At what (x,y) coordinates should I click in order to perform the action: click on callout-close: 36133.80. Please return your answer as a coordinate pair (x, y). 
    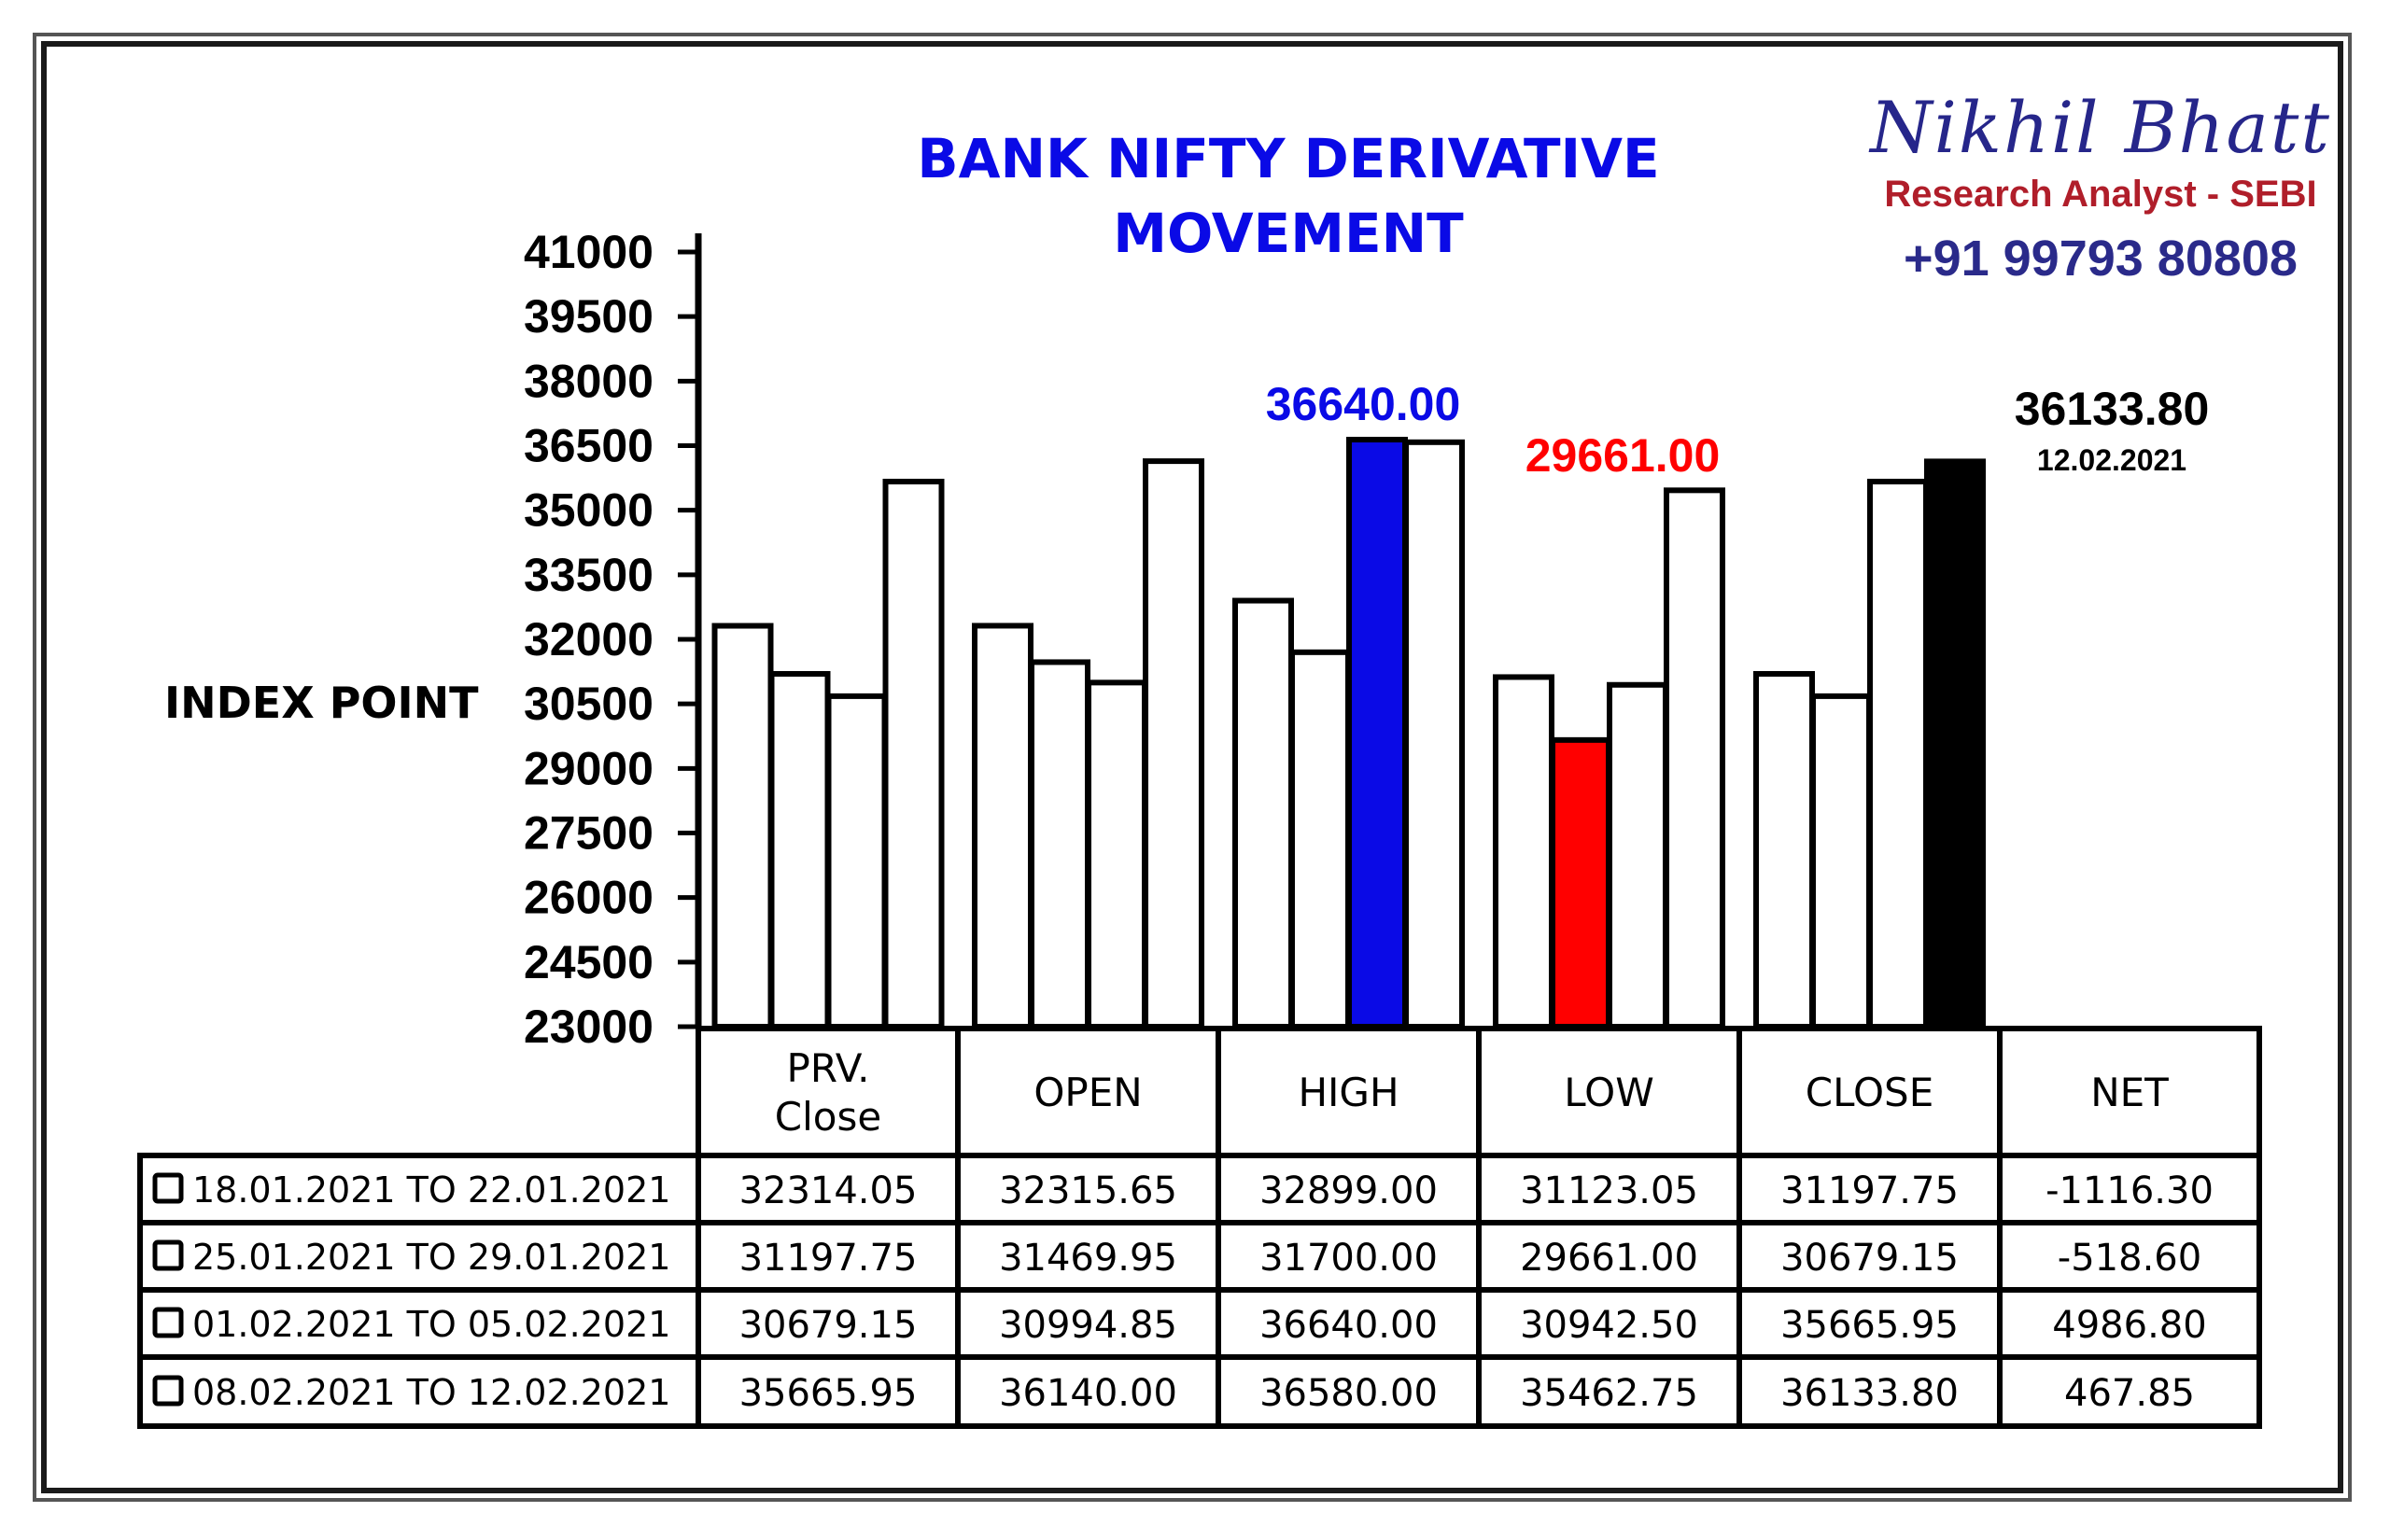
    Looking at the image, I should click on (2112, 409).